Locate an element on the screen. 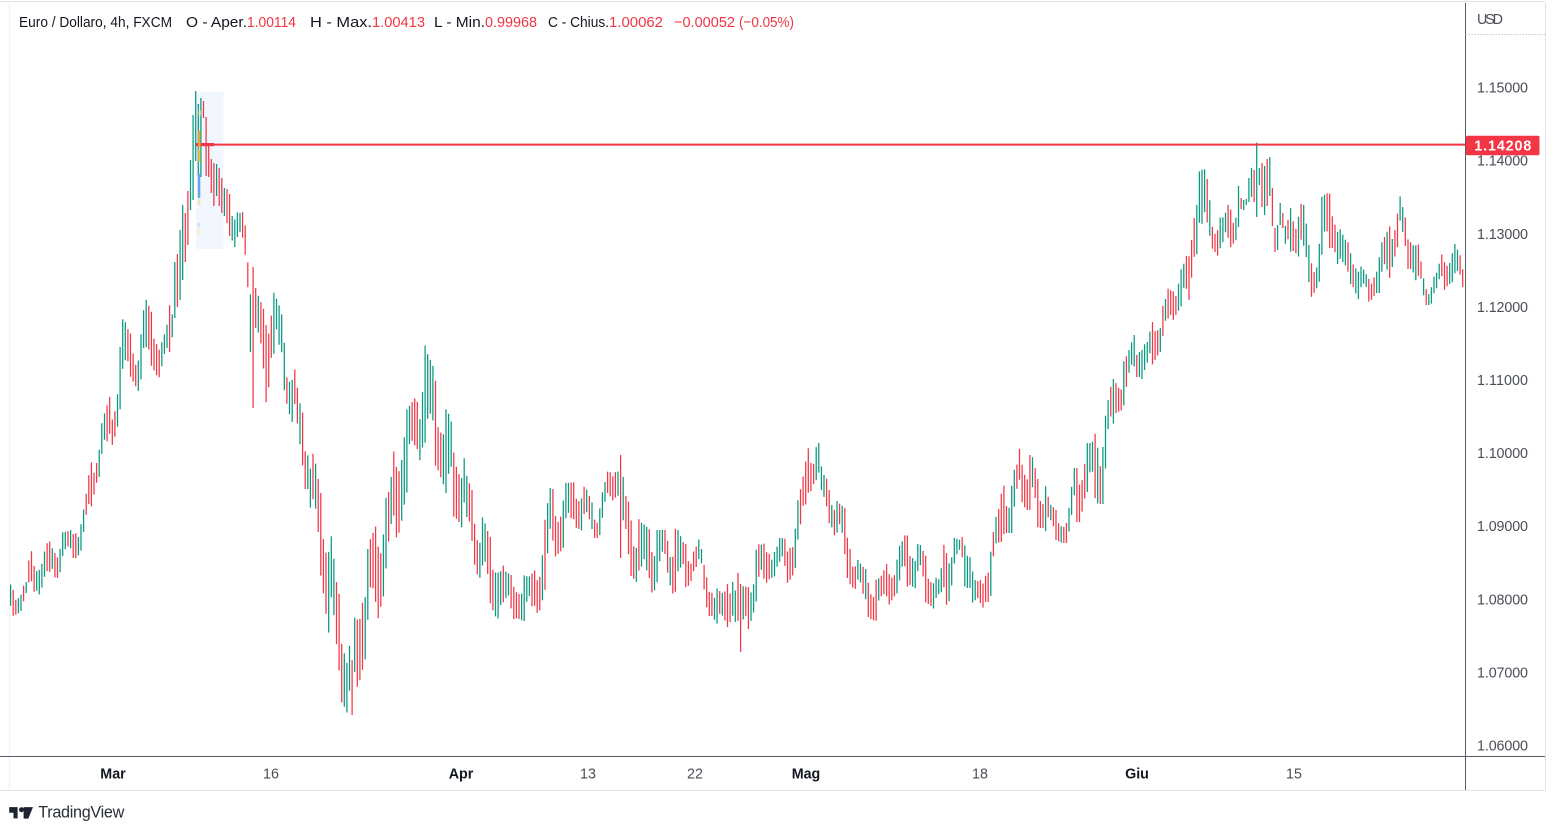  svg-text: O - Aper. is located at coordinates (216, 22).